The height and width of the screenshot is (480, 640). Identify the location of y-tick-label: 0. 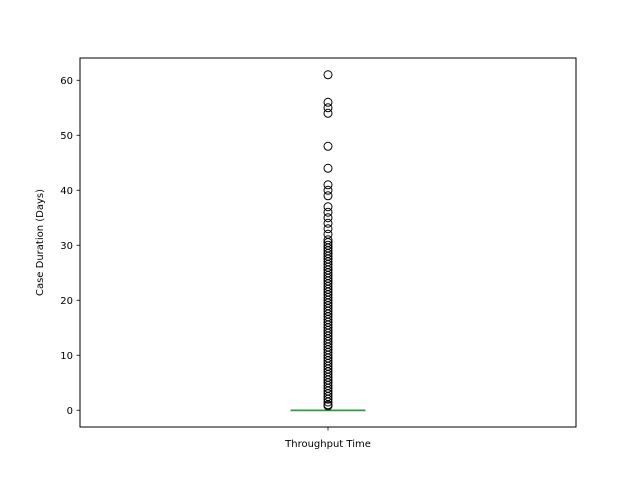
(70, 411).